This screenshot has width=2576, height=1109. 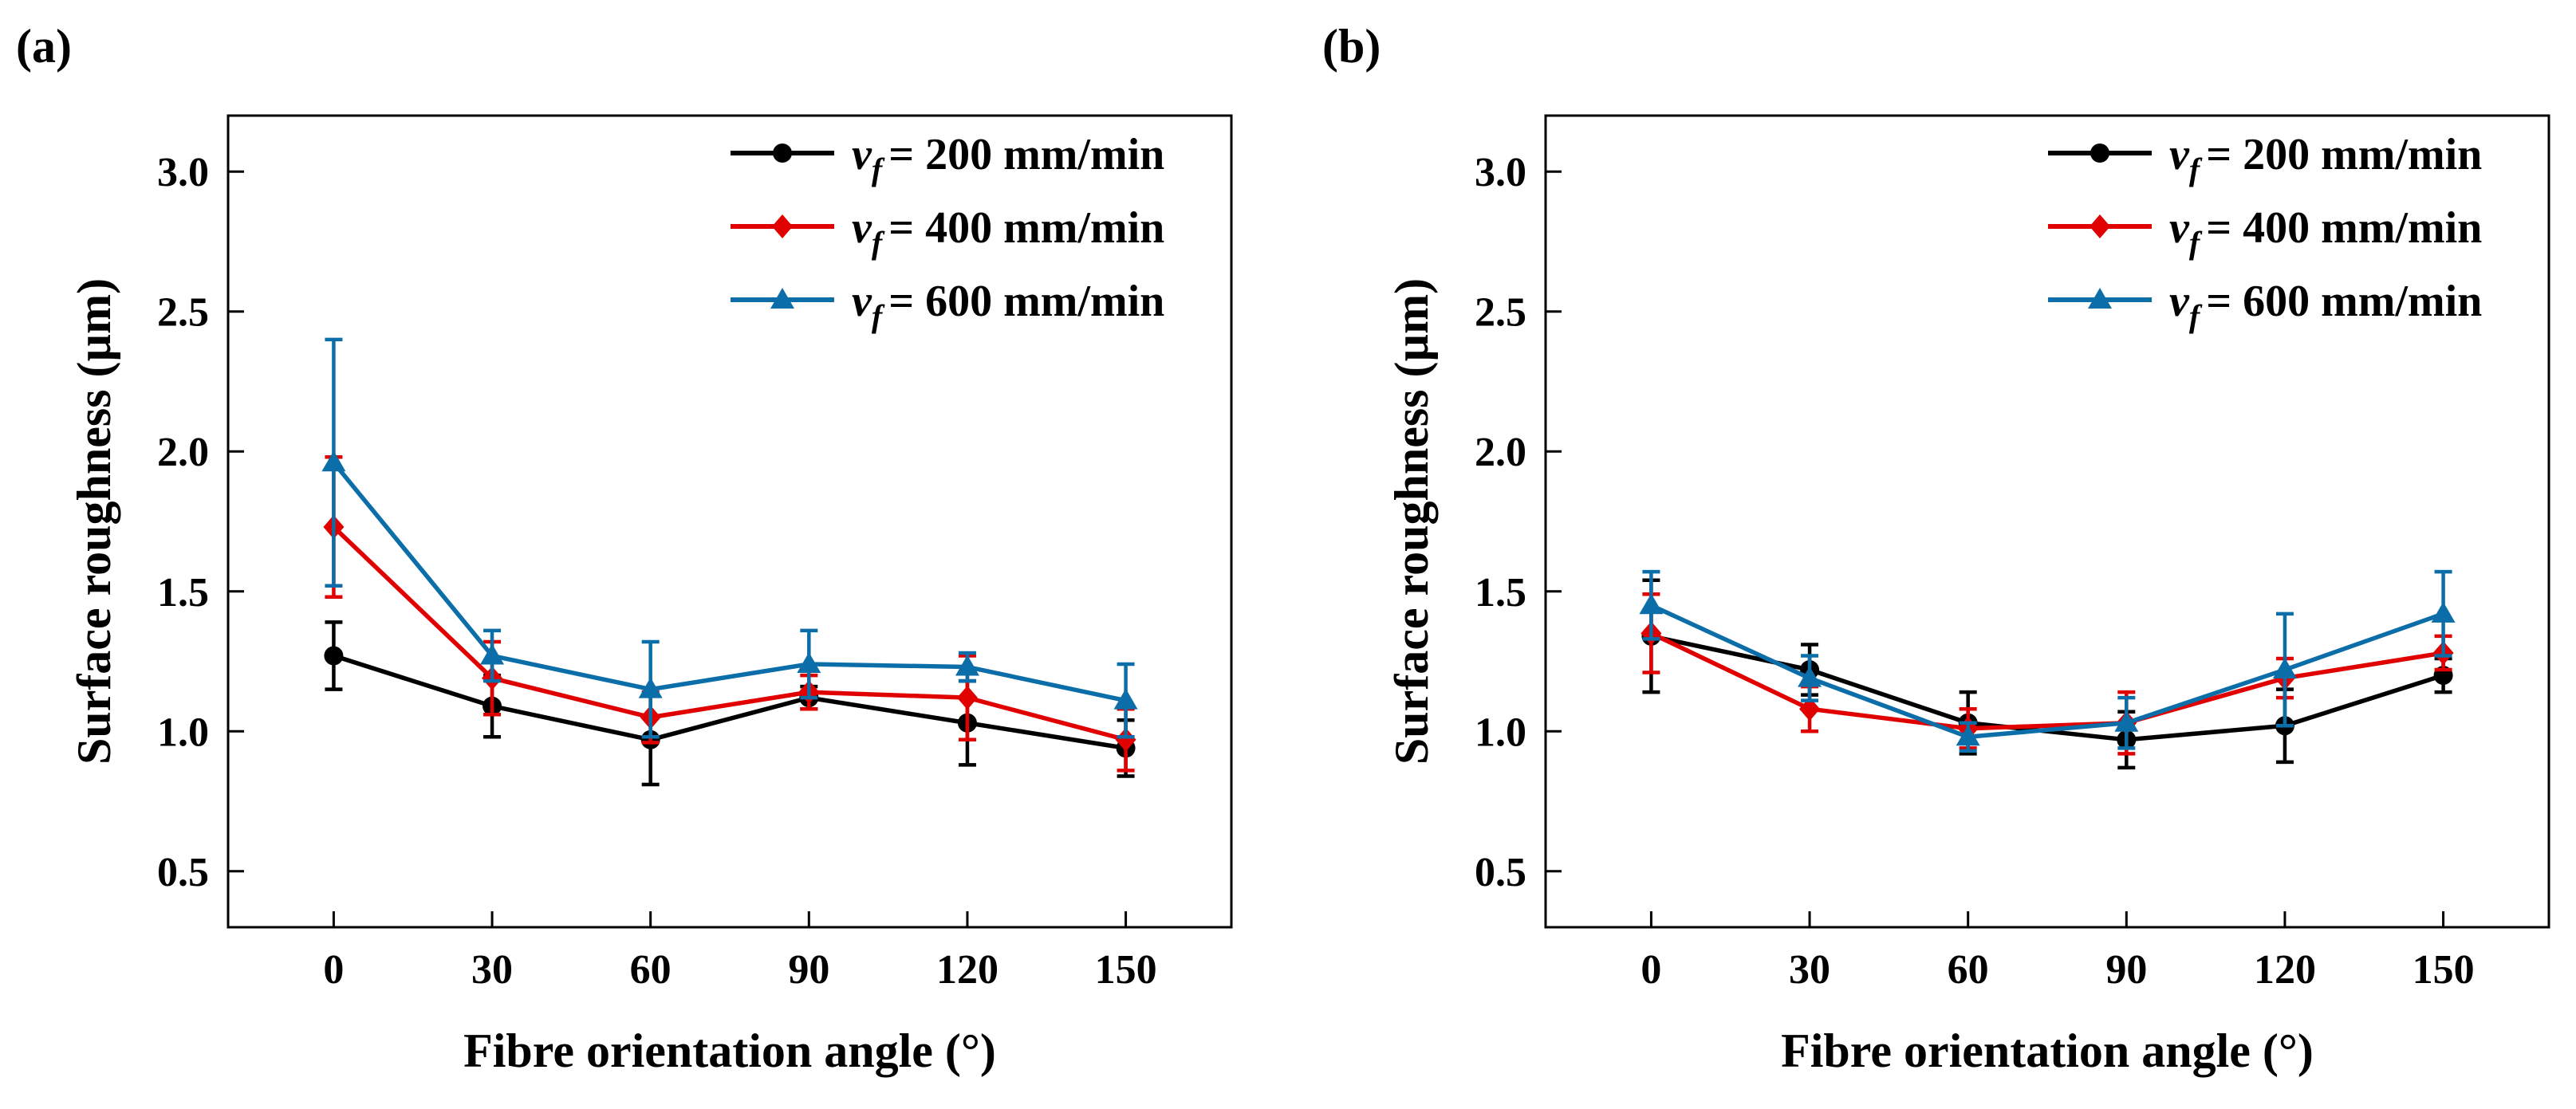 What do you see at coordinates (44, 46) in the screenshot?
I see `panel-label: (a)` at bounding box center [44, 46].